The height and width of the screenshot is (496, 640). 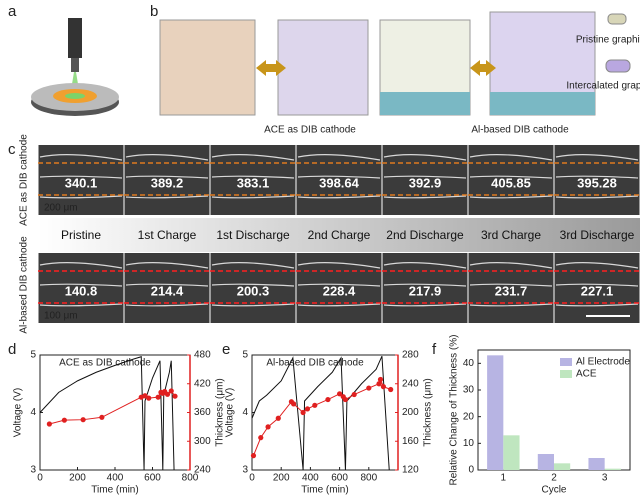 I want to click on panel-letter: e, so click(x=226, y=349).